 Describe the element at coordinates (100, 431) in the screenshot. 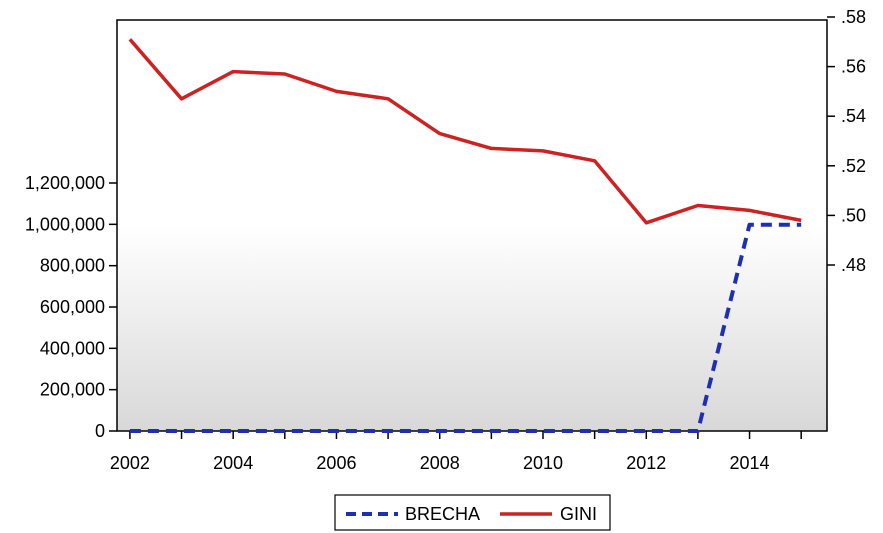

I see `y-left-tick-label: 0` at that location.